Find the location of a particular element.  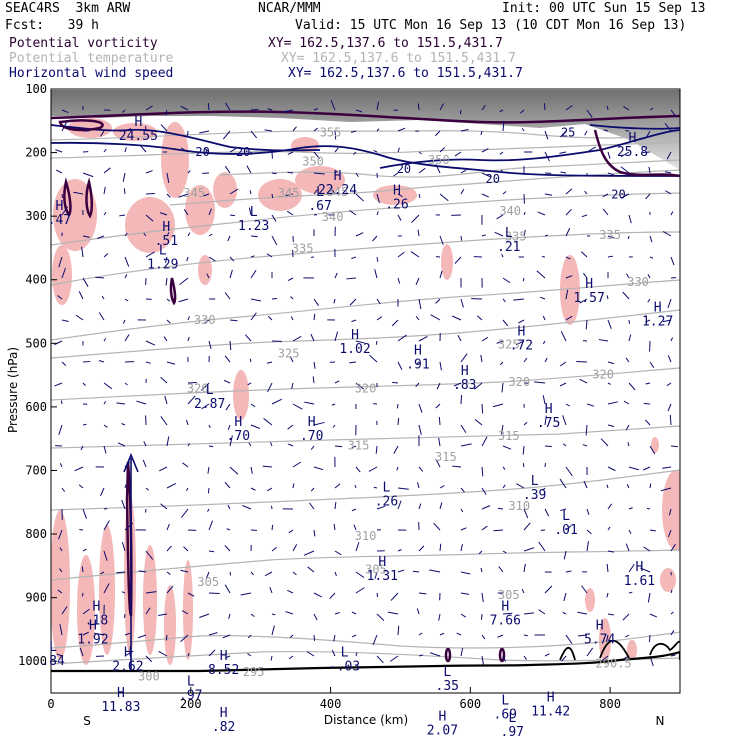

extremum-kind: L is located at coordinates (163, 250).